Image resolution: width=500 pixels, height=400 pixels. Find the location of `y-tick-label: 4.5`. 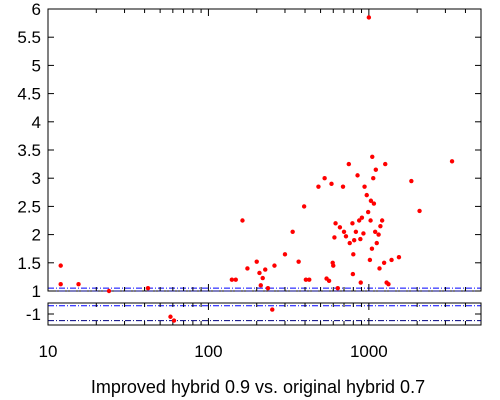

y-tick-label: 4.5 is located at coordinates (29, 94).